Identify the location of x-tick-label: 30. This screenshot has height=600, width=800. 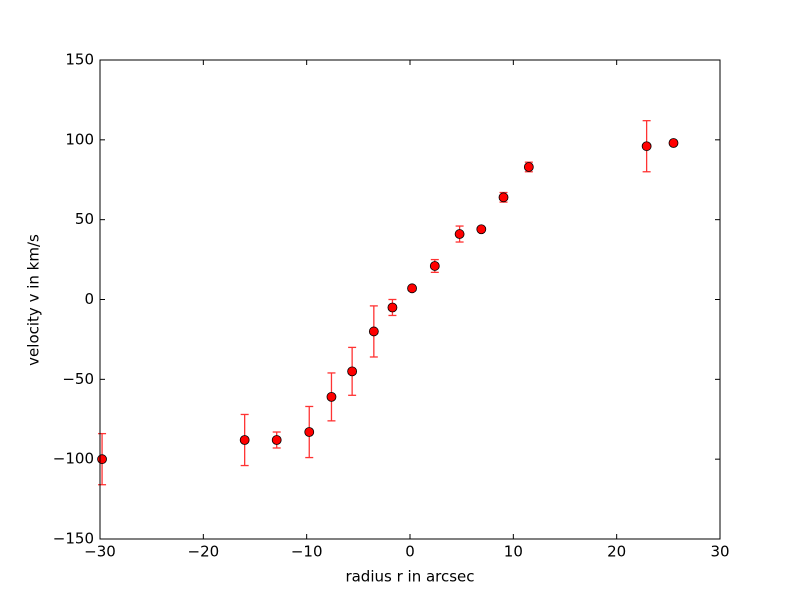
(719, 552).